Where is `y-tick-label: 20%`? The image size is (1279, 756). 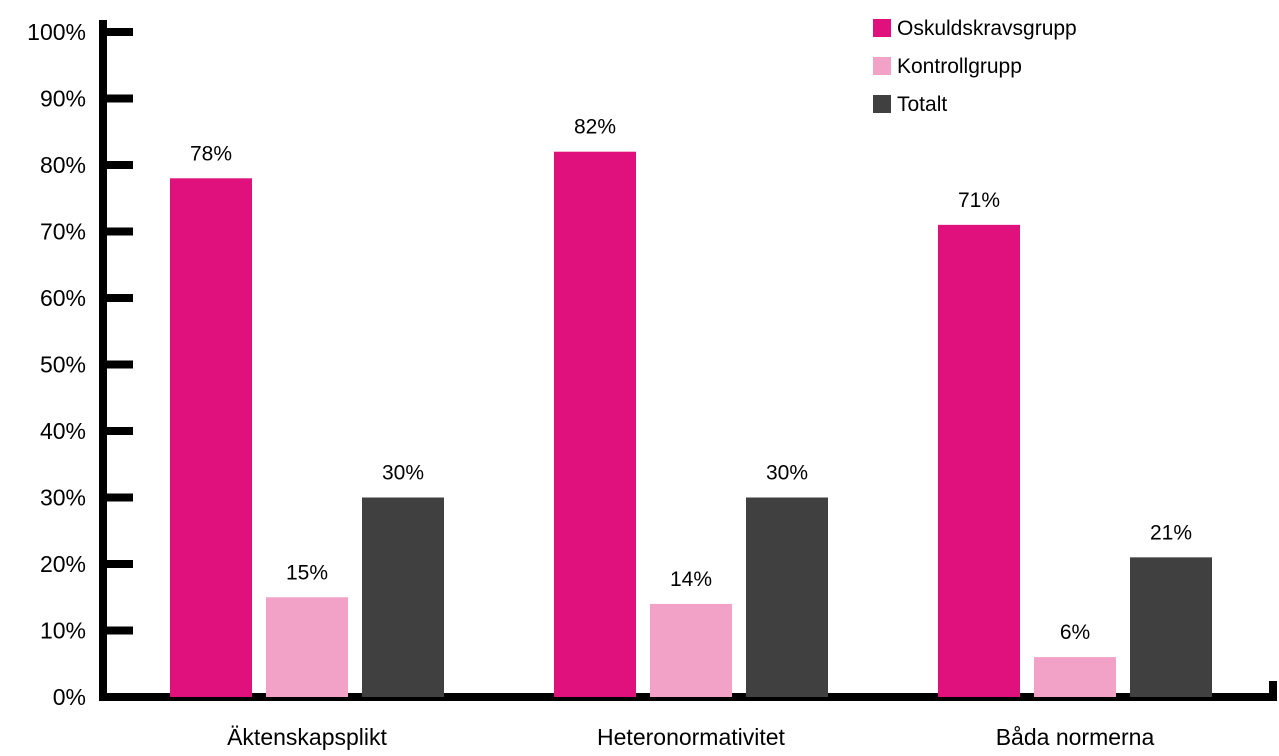 y-tick-label: 20% is located at coordinates (63, 564).